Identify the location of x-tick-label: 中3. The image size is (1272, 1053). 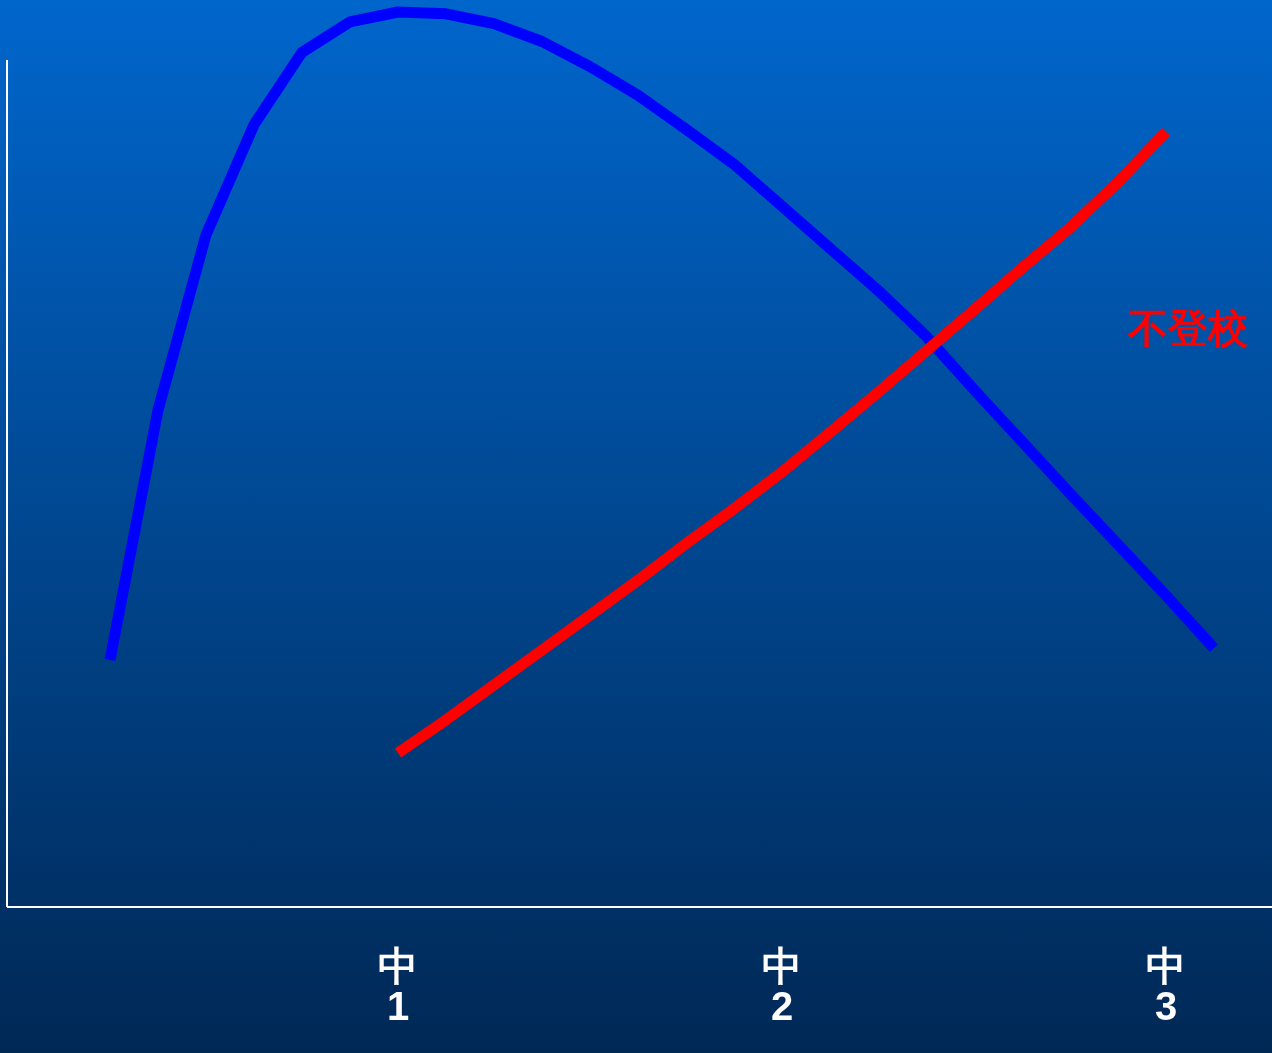
(1166, 986).